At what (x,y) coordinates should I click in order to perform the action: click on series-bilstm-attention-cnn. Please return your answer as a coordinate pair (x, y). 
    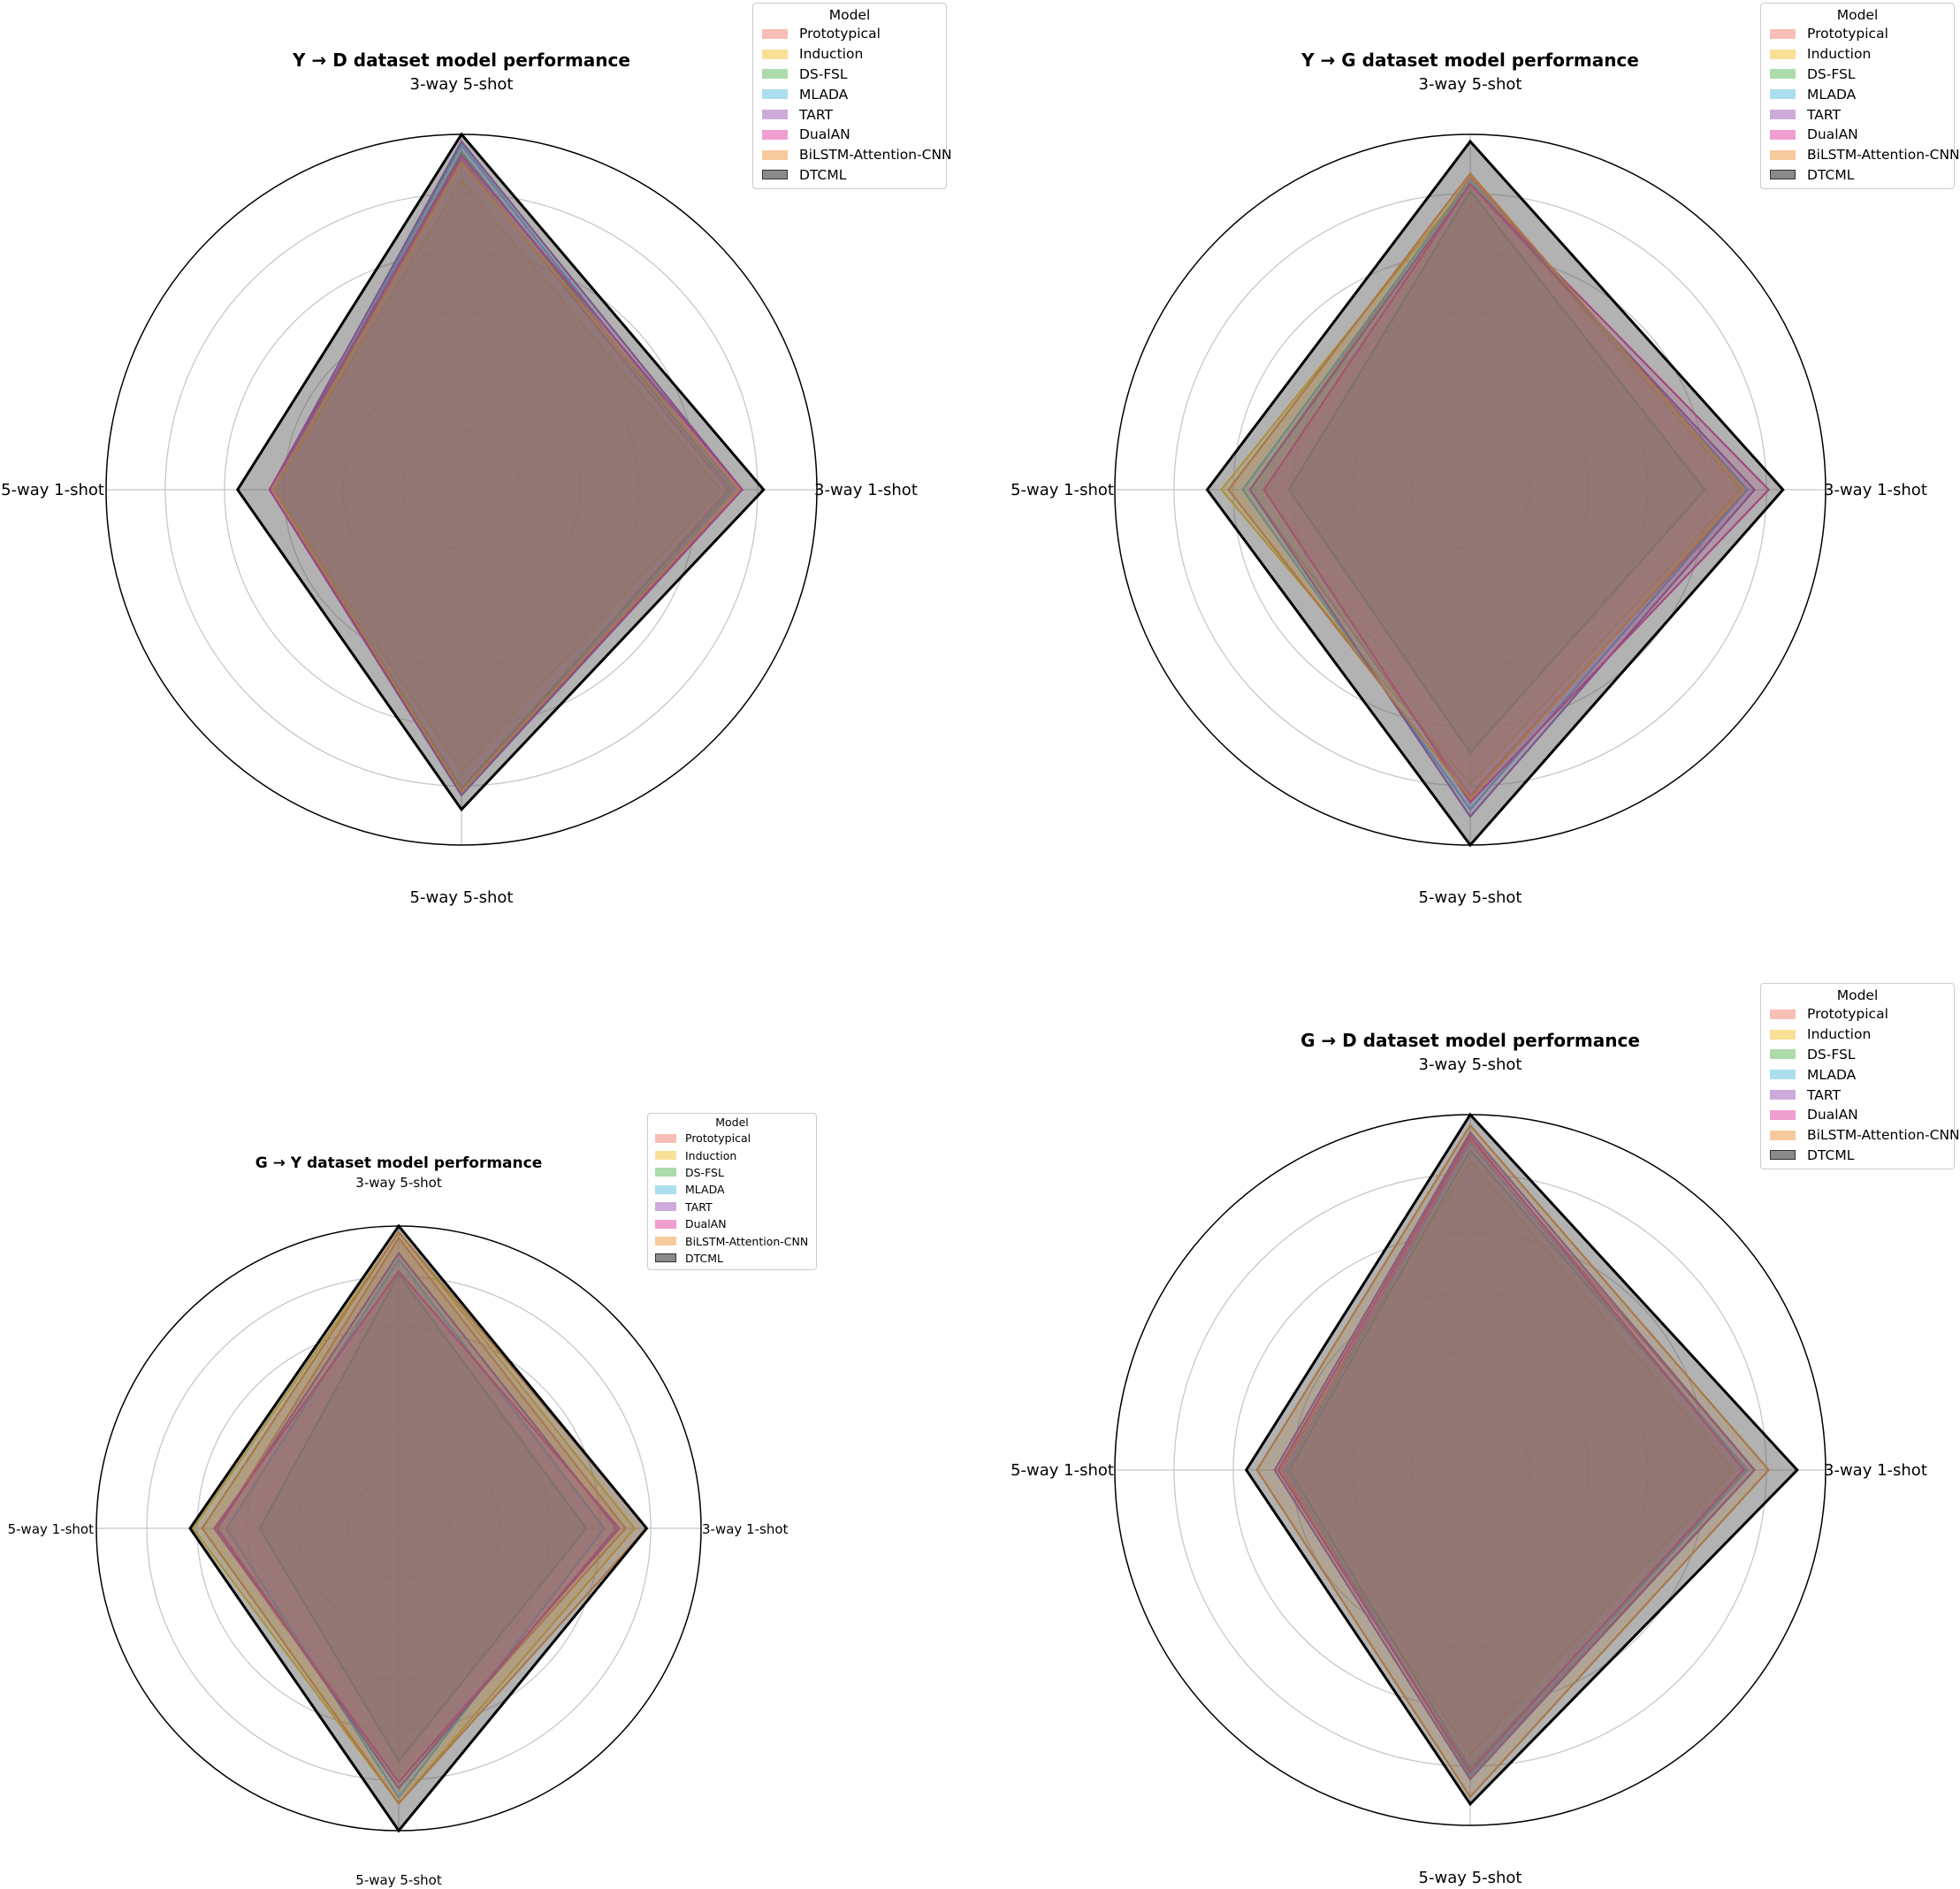
    Looking at the image, I should click on (506, 477).